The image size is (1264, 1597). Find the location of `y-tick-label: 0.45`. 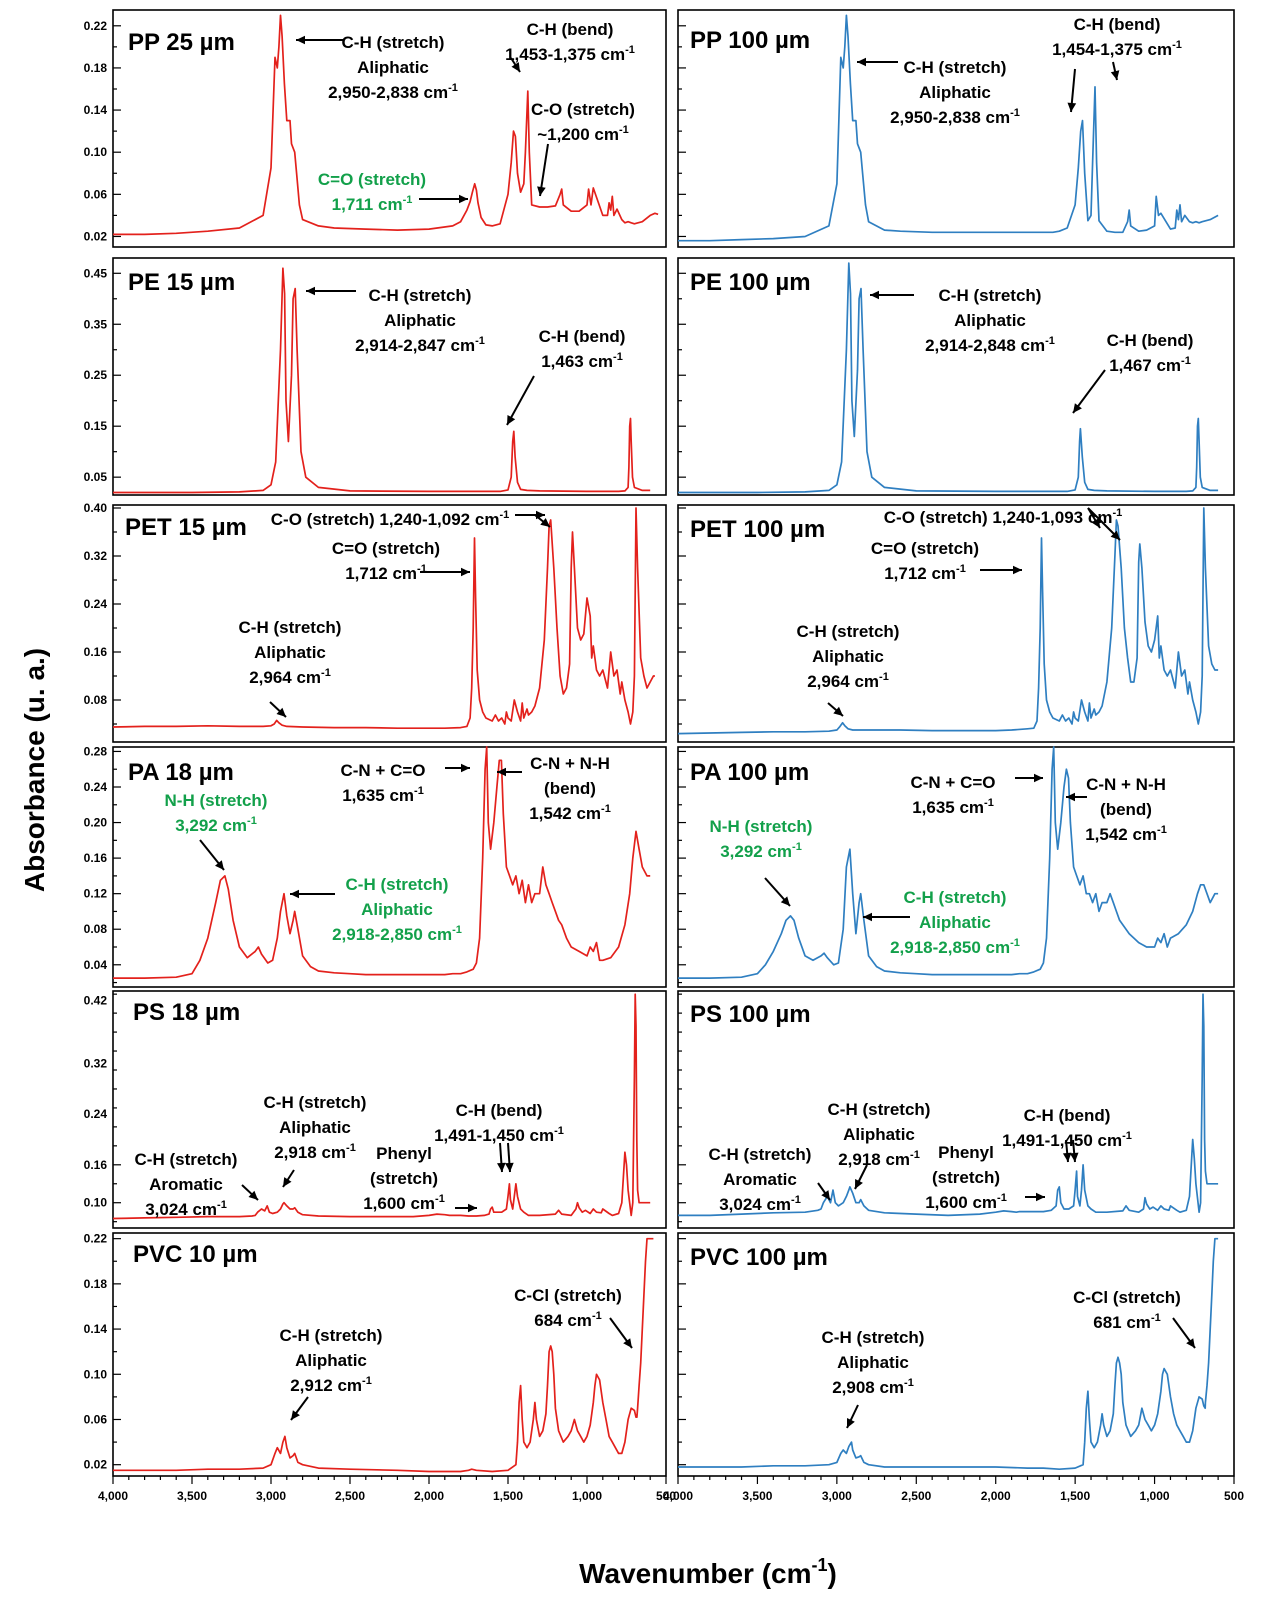

y-tick-label: 0.45 is located at coordinates (96, 273).